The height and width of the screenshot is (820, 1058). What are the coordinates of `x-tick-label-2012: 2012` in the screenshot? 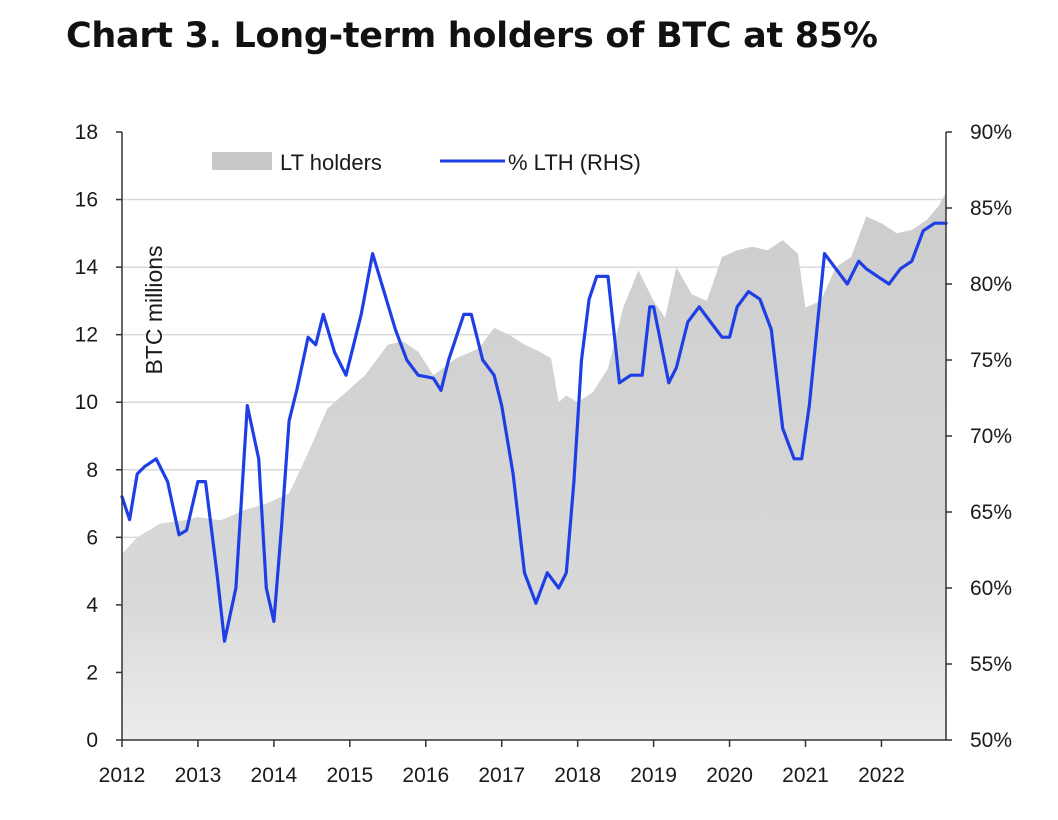 It's located at (122, 775).